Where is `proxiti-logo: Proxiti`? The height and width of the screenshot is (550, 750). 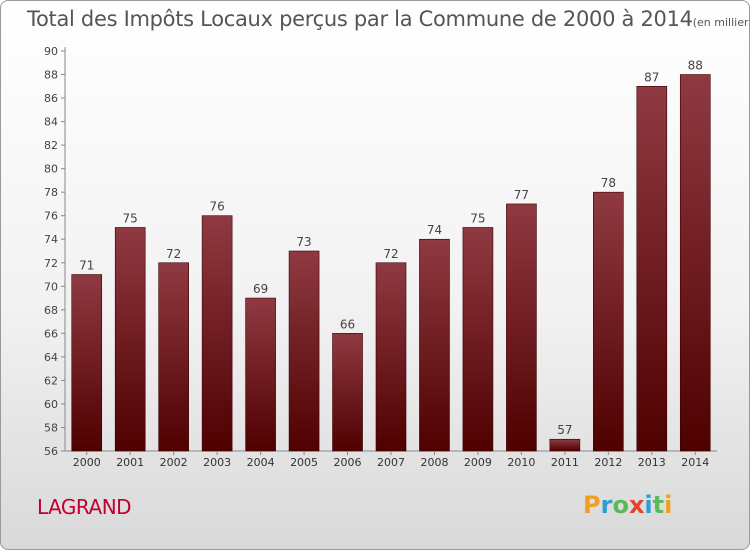
proxiti-logo: Proxiti is located at coordinates (627, 505).